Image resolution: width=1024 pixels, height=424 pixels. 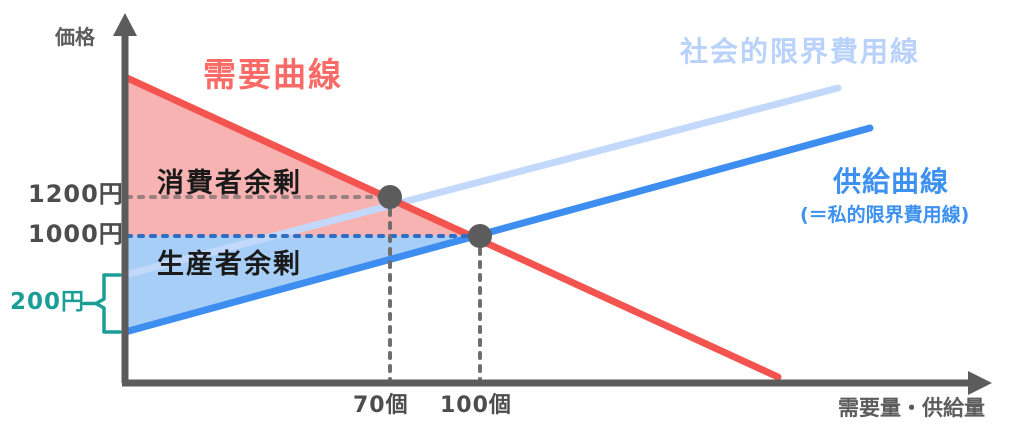 What do you see at coordinates (800, 51) in the screenshot?
I see `social-marginal-cost-curve-label: 社会的限界費用線` at bounding box center [800, 51].